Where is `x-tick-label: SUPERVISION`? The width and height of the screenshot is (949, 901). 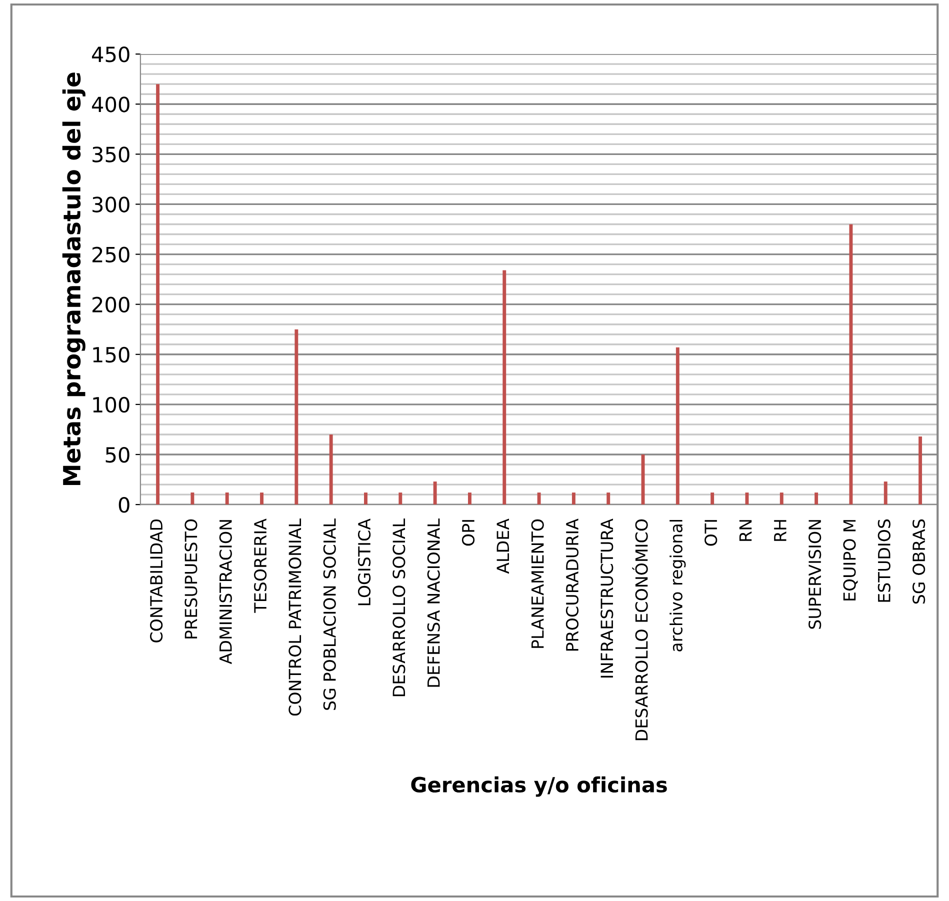 x-tick-label: SUPERVISION is located at coordinates (815, 574).